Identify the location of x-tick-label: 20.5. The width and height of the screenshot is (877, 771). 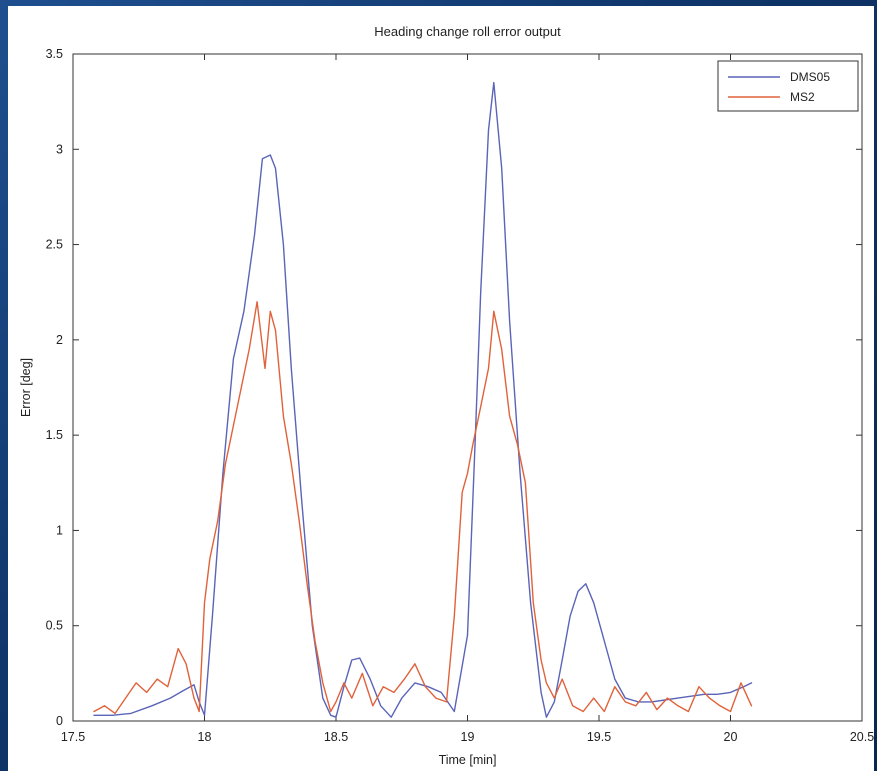
(862, 737).